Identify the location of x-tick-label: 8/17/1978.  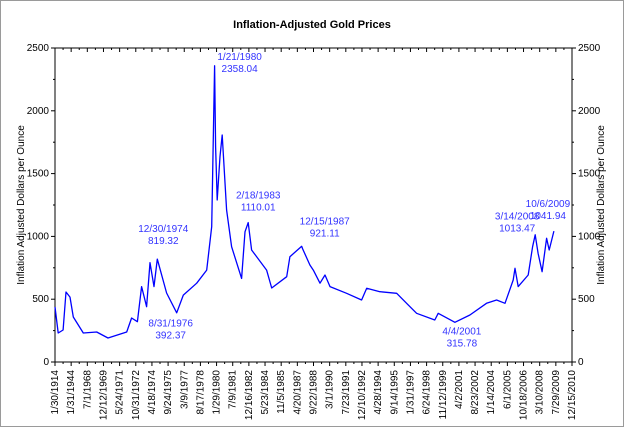
(200, 392).